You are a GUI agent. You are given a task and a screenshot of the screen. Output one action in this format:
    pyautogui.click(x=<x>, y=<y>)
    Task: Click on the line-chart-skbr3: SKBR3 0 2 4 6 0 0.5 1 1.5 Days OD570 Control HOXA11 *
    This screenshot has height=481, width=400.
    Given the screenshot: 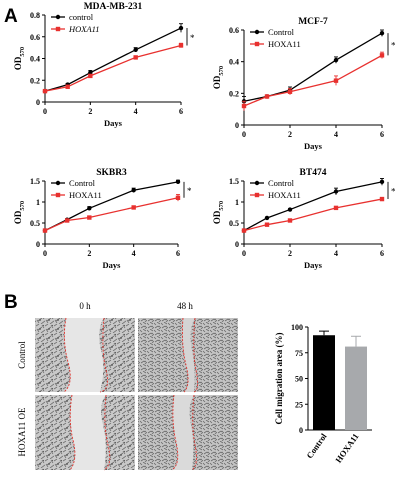 What is the action you would take?
    pyautogui.click(x=102, y=219)
    